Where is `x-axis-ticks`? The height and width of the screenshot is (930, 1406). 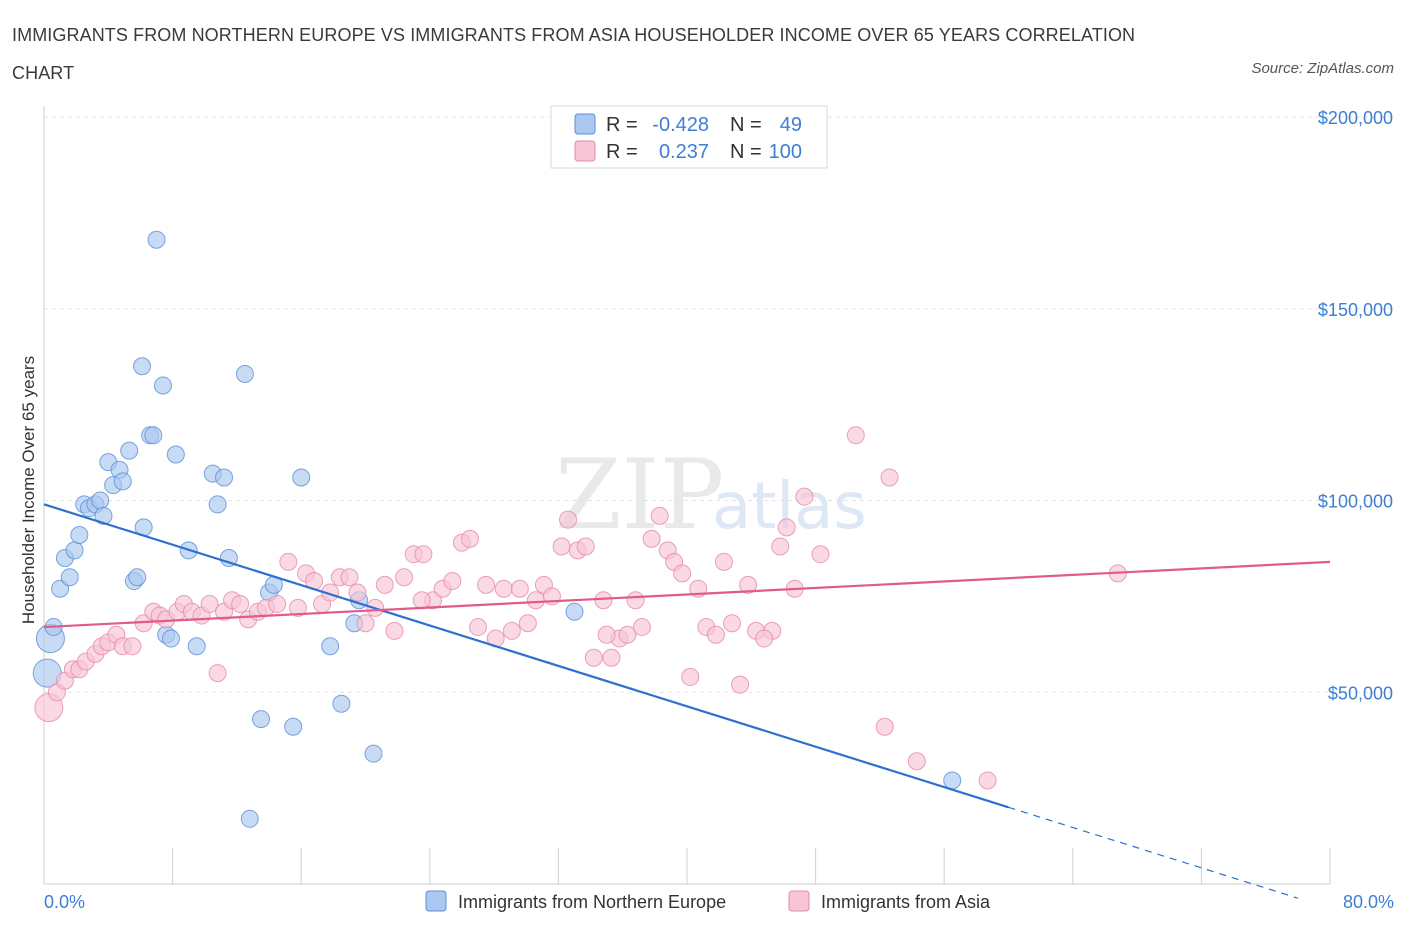
x-axis-ticks is located at coordinates (687, 866).